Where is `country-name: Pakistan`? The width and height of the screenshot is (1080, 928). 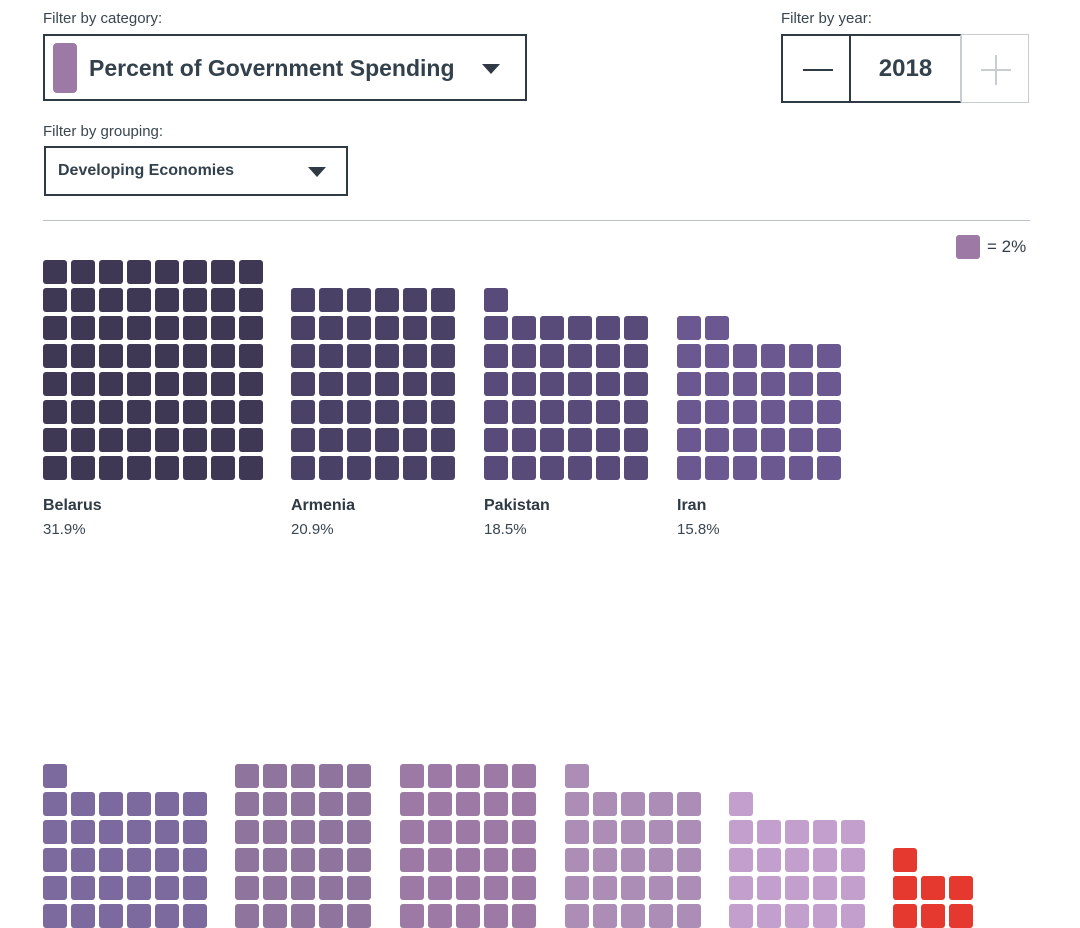
country-name: Pakistan is located at coordinates (517, 505).